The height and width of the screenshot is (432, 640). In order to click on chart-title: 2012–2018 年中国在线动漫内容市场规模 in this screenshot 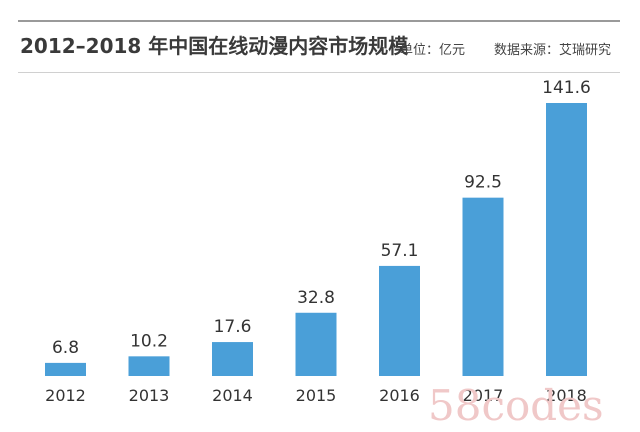, I will do `click(214, 46)`.